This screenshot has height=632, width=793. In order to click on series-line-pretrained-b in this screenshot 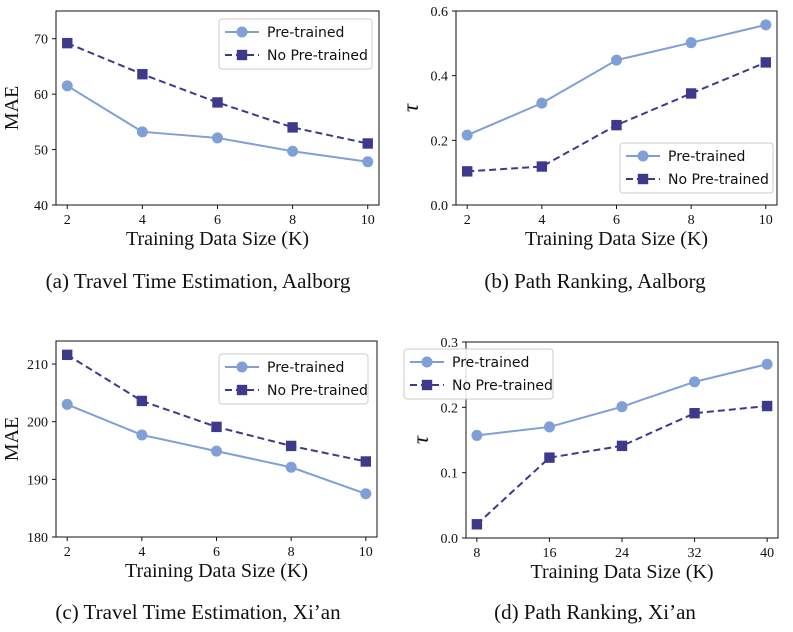, I will do `click(616, 80)`.